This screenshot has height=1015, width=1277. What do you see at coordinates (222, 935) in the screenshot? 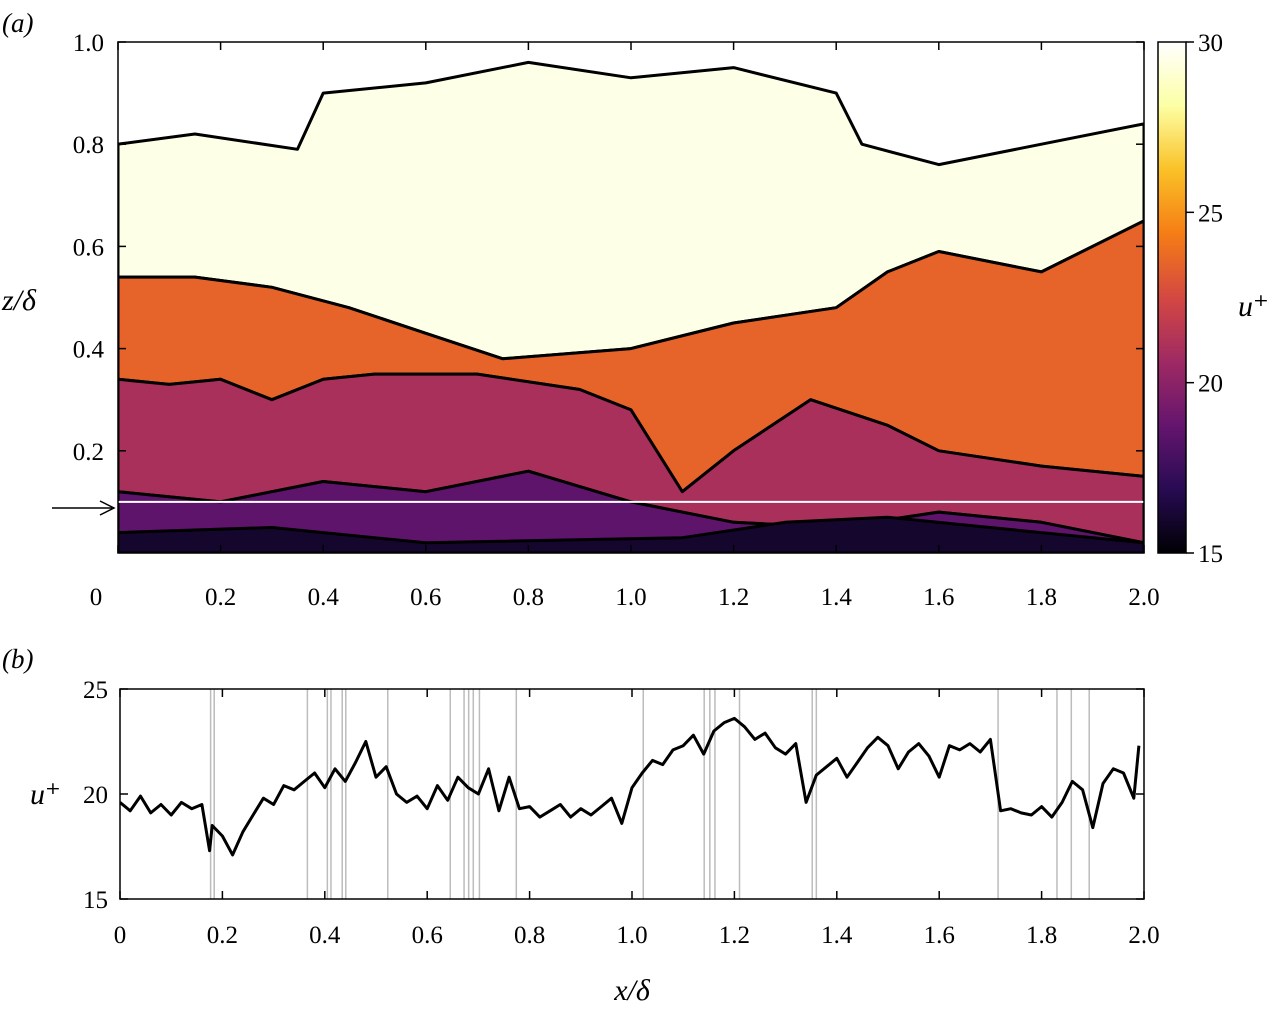
I see `panel-b-x-tick-label: 0.2` at bounding box center [222, 935].